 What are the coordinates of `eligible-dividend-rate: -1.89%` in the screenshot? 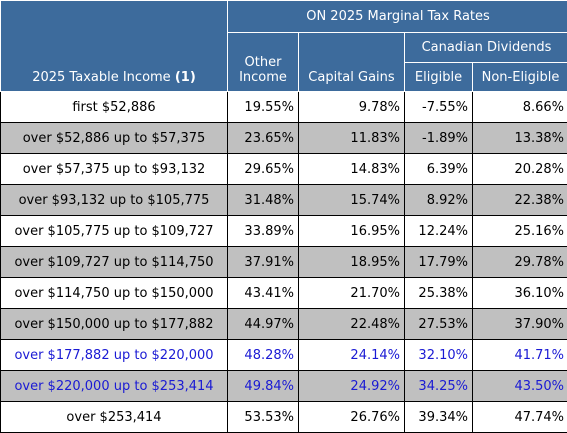 It's located at (439, 138).